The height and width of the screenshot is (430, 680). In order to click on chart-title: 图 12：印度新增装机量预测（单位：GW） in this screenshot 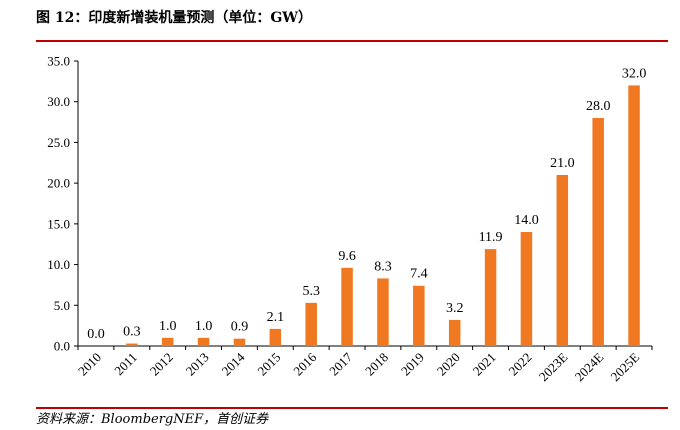, I will do `click(174, 18)`.